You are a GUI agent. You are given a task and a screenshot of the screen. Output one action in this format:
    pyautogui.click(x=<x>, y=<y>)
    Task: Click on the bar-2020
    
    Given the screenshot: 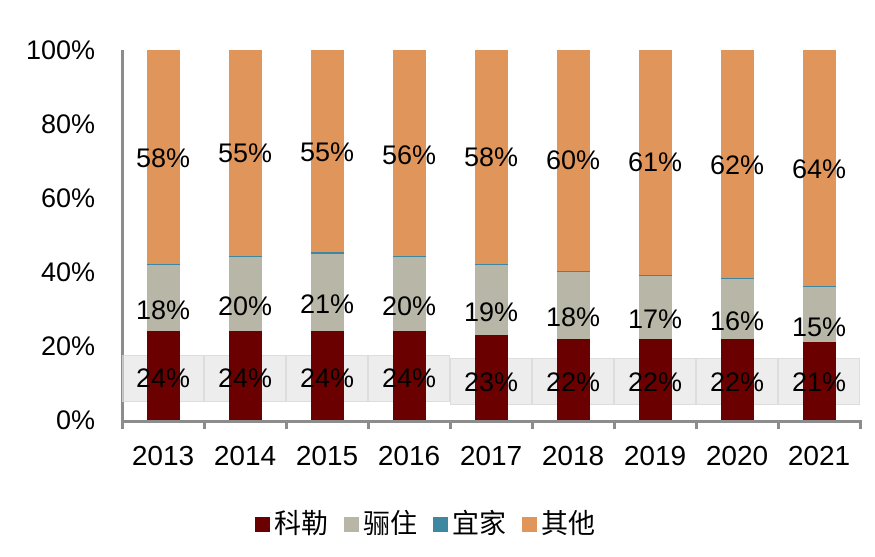 What is the action you would take?
    pyautogui.click(x=737, y=235)
    